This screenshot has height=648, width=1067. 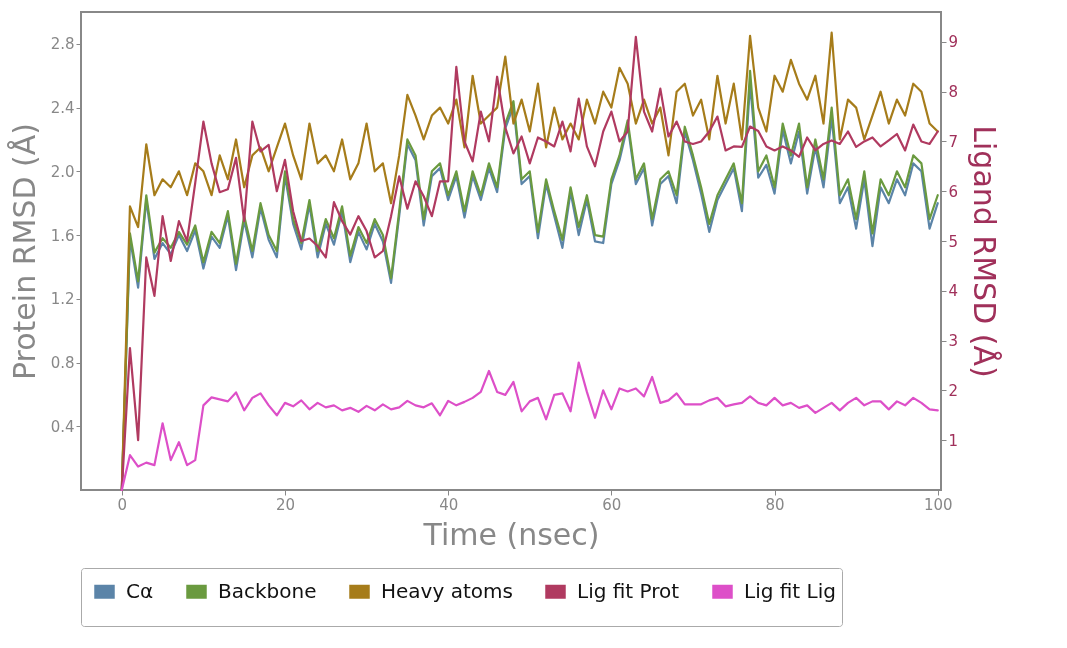 What do you see at coordinates (447, 590) in the screenshot?
I see `legend-label: Heavy atoms` at bounding box center [447, 590].